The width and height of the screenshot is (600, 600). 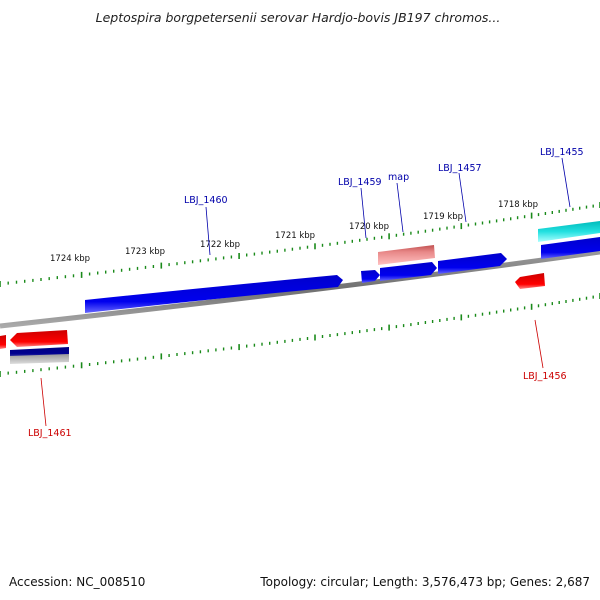 I want to click on leader-lbj1455, so click(x=566, y=182).